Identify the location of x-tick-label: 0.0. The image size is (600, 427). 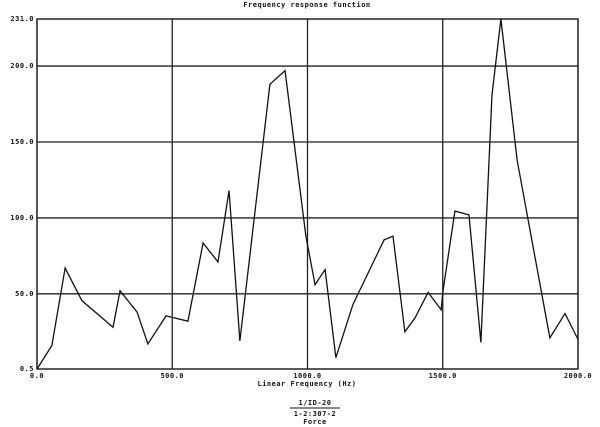
(37, 376).